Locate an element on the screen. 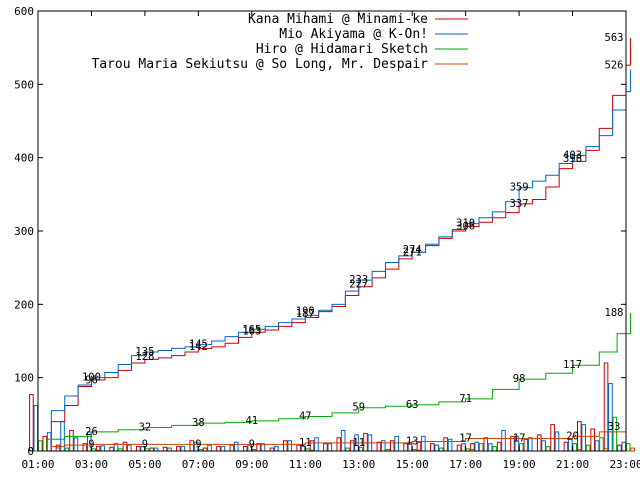 The width and height of the screenshot is (640, 480). y-tick-label: 100 is located at coordinates (24, 378).